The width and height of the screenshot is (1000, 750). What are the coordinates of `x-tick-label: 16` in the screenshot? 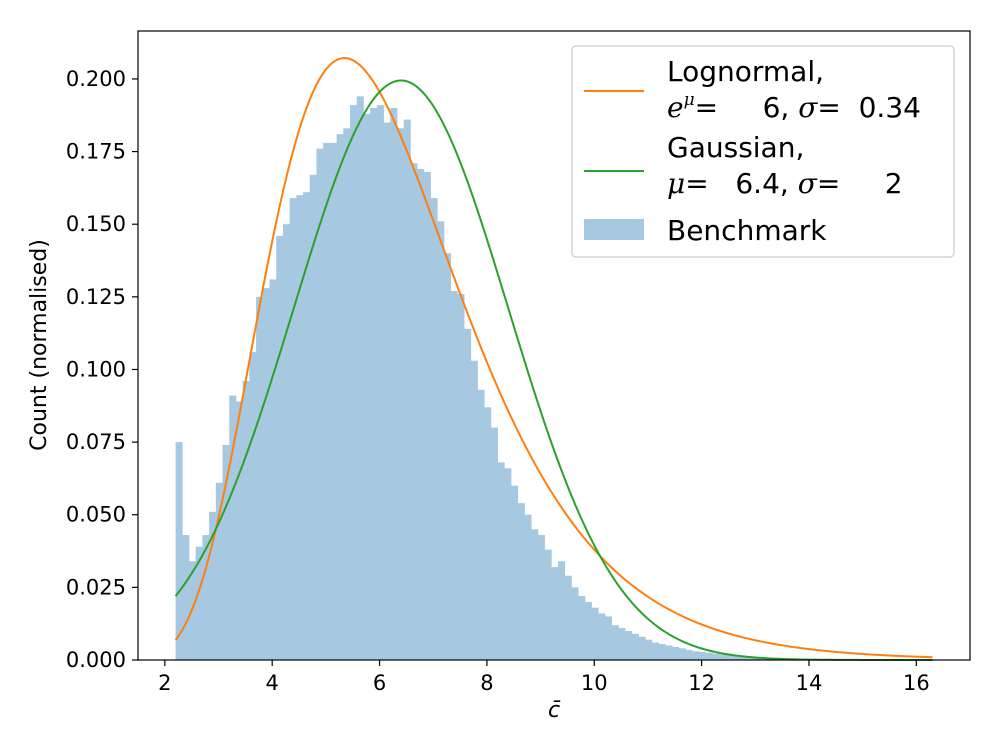 It's located at (916, 683).